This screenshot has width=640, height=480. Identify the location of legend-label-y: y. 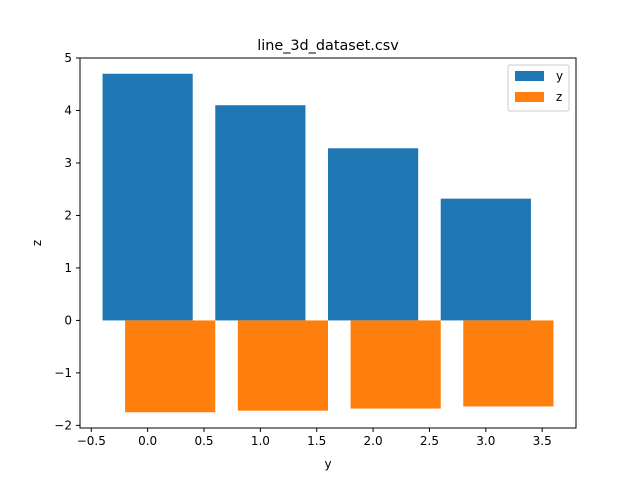
(559, 76).